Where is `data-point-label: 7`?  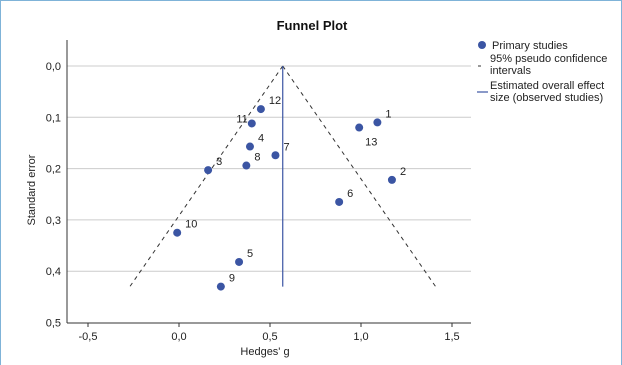
data-point-label: 7 is located at coordinates (286, 147).